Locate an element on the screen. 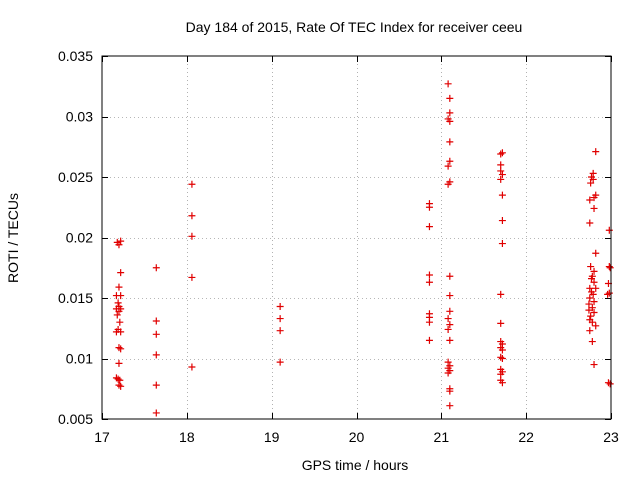 The image size is (640, 480). y-tick-label: 0.015 is located at coordinates (75, 298).